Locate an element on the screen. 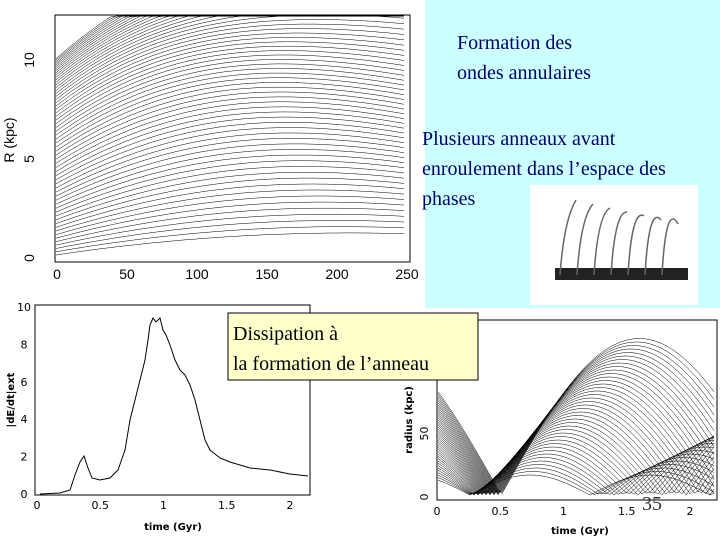  callout is located at coordinates (353, 346).